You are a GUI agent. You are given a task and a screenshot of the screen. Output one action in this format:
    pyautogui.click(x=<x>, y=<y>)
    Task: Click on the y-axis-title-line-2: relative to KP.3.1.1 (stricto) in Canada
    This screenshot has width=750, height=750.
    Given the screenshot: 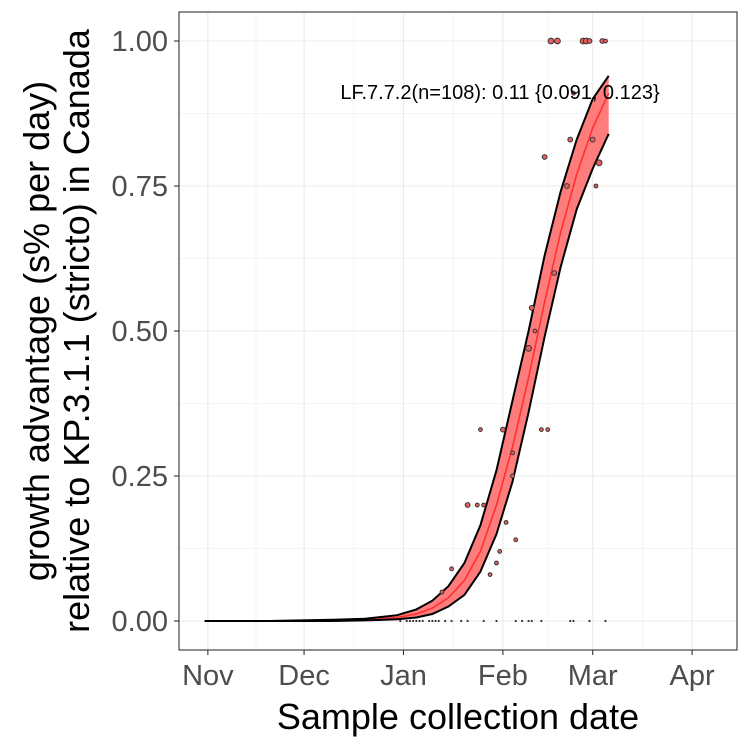 What is the action you would take?
    pyautogui.click(x=76, y=330)
    